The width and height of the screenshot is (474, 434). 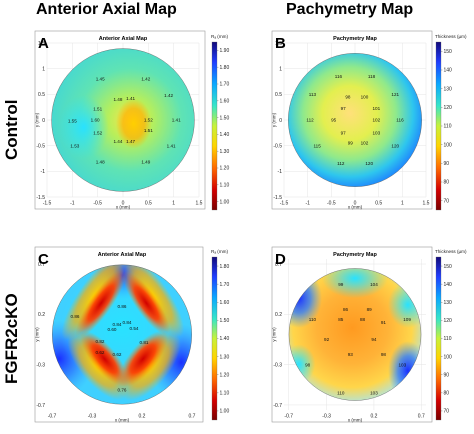 What do you see at coordinates (40, 146) in the screenshot?
I see `y-tick-label: -0.5` at bounding box center [40, 146].